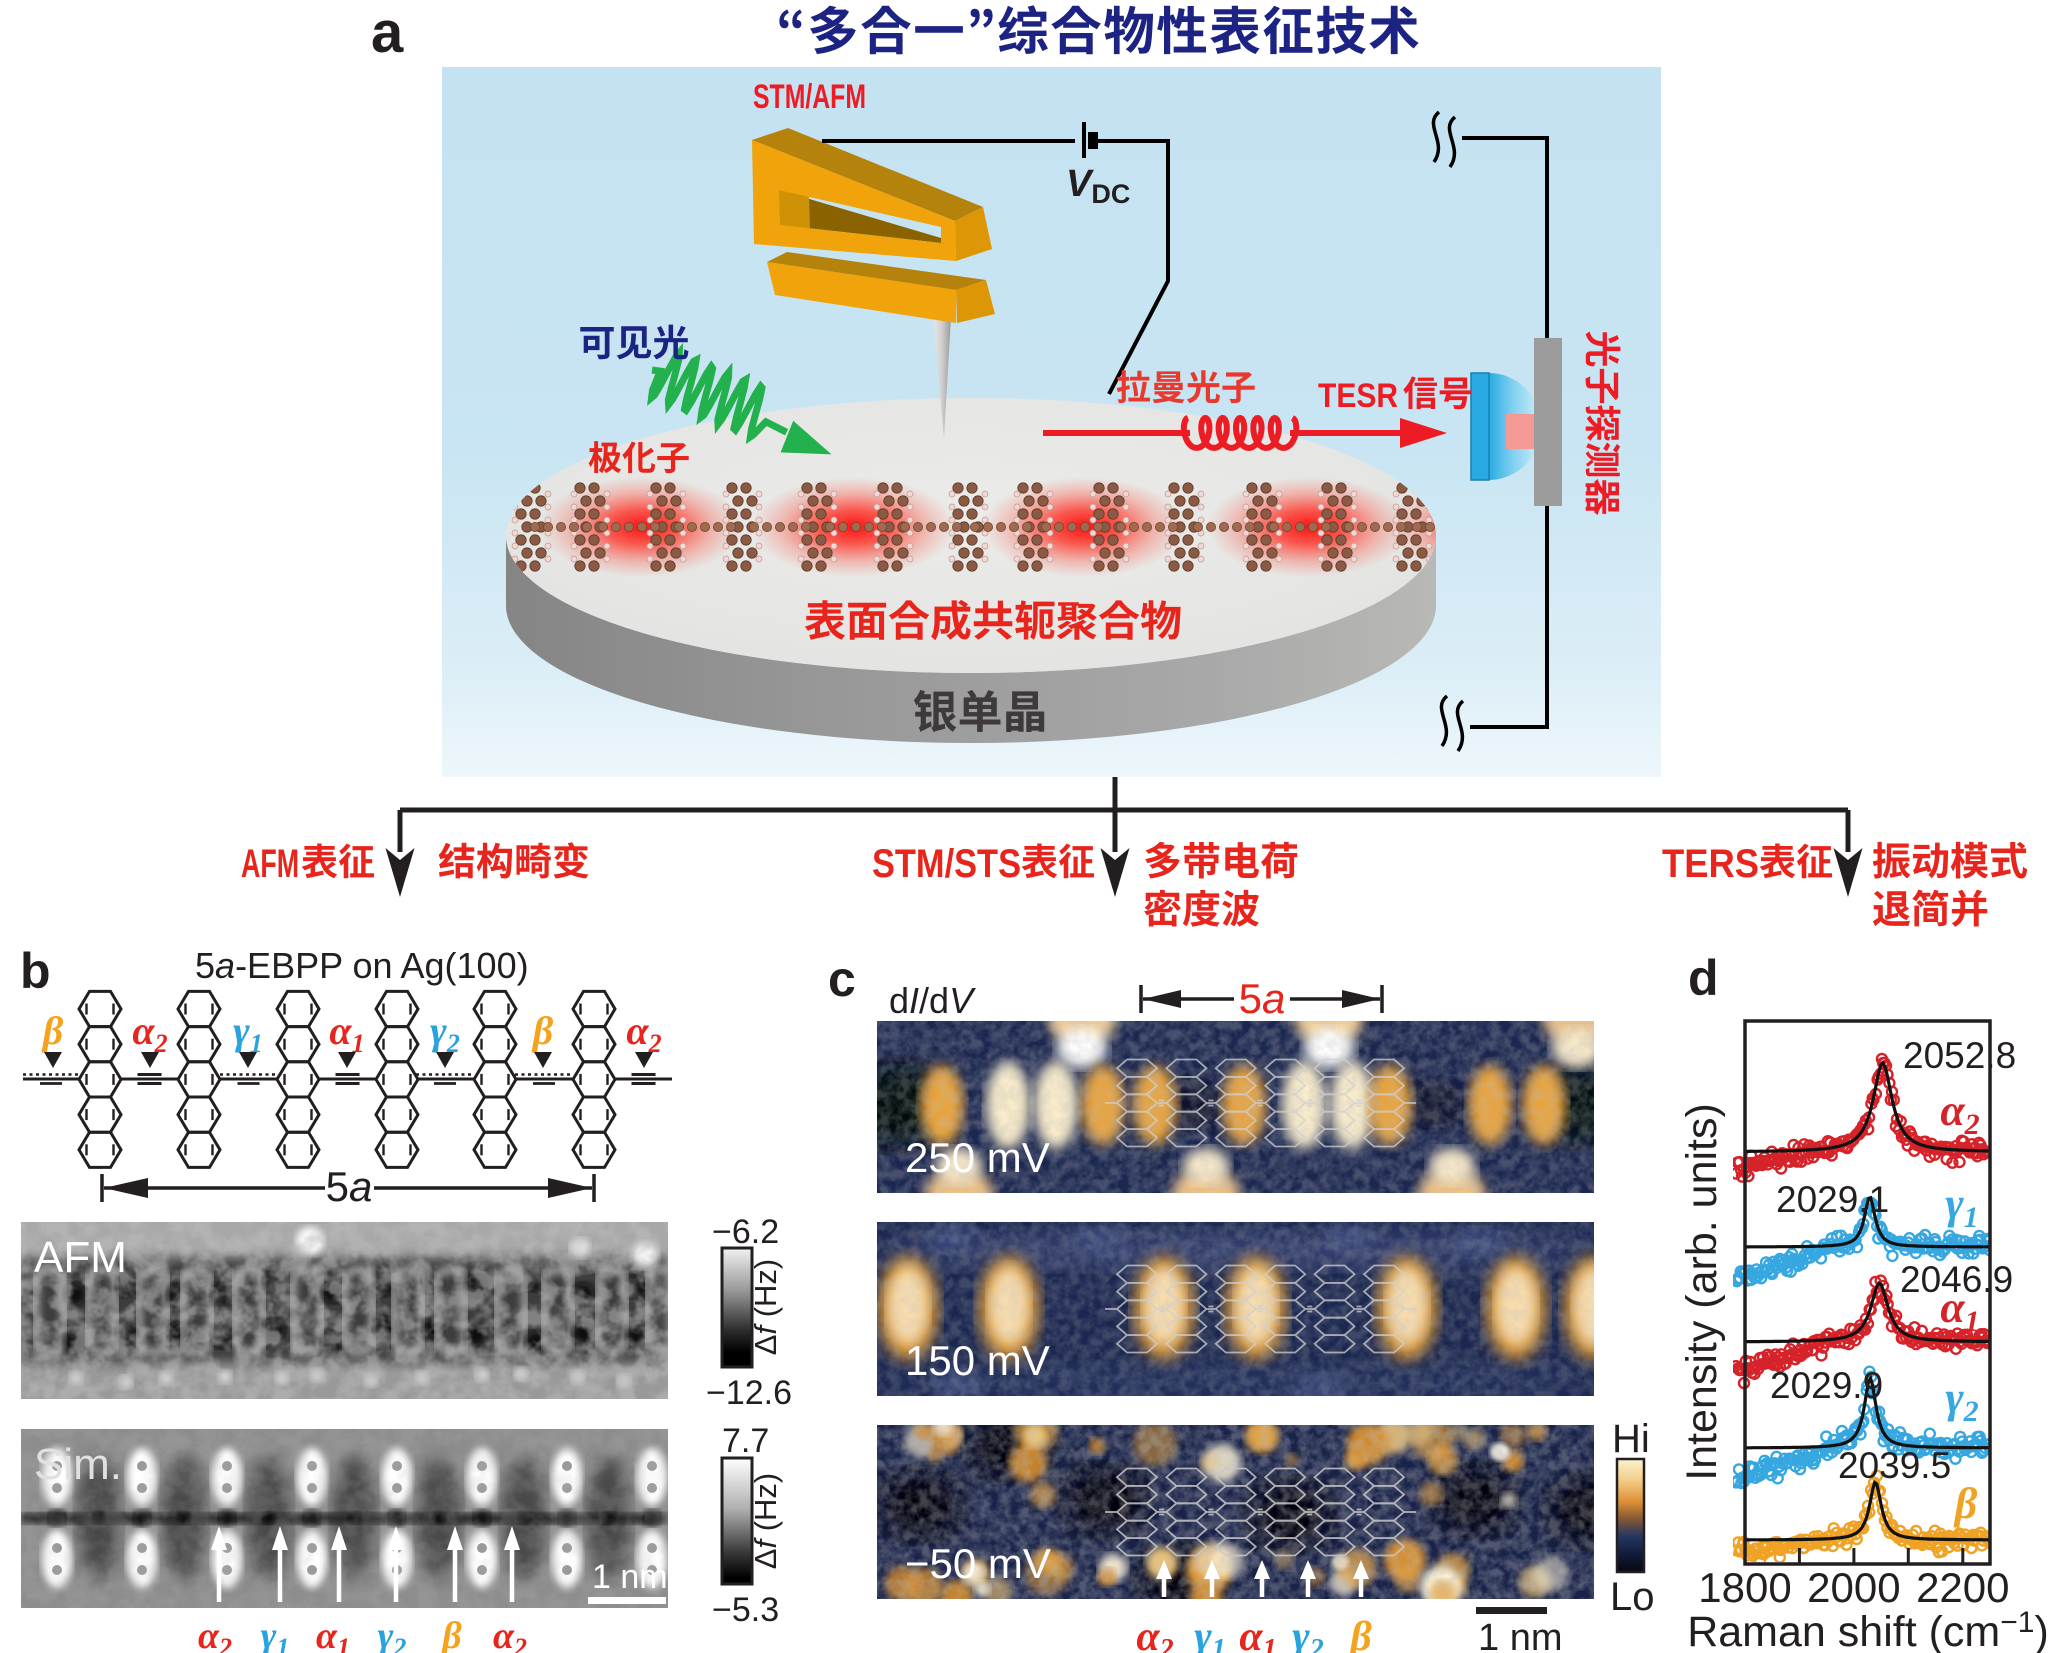  What do you see at coordinates (1744, 1587) in the screenshot?
I see `svg-text: 1800` at bounding box center [1744, 1587].